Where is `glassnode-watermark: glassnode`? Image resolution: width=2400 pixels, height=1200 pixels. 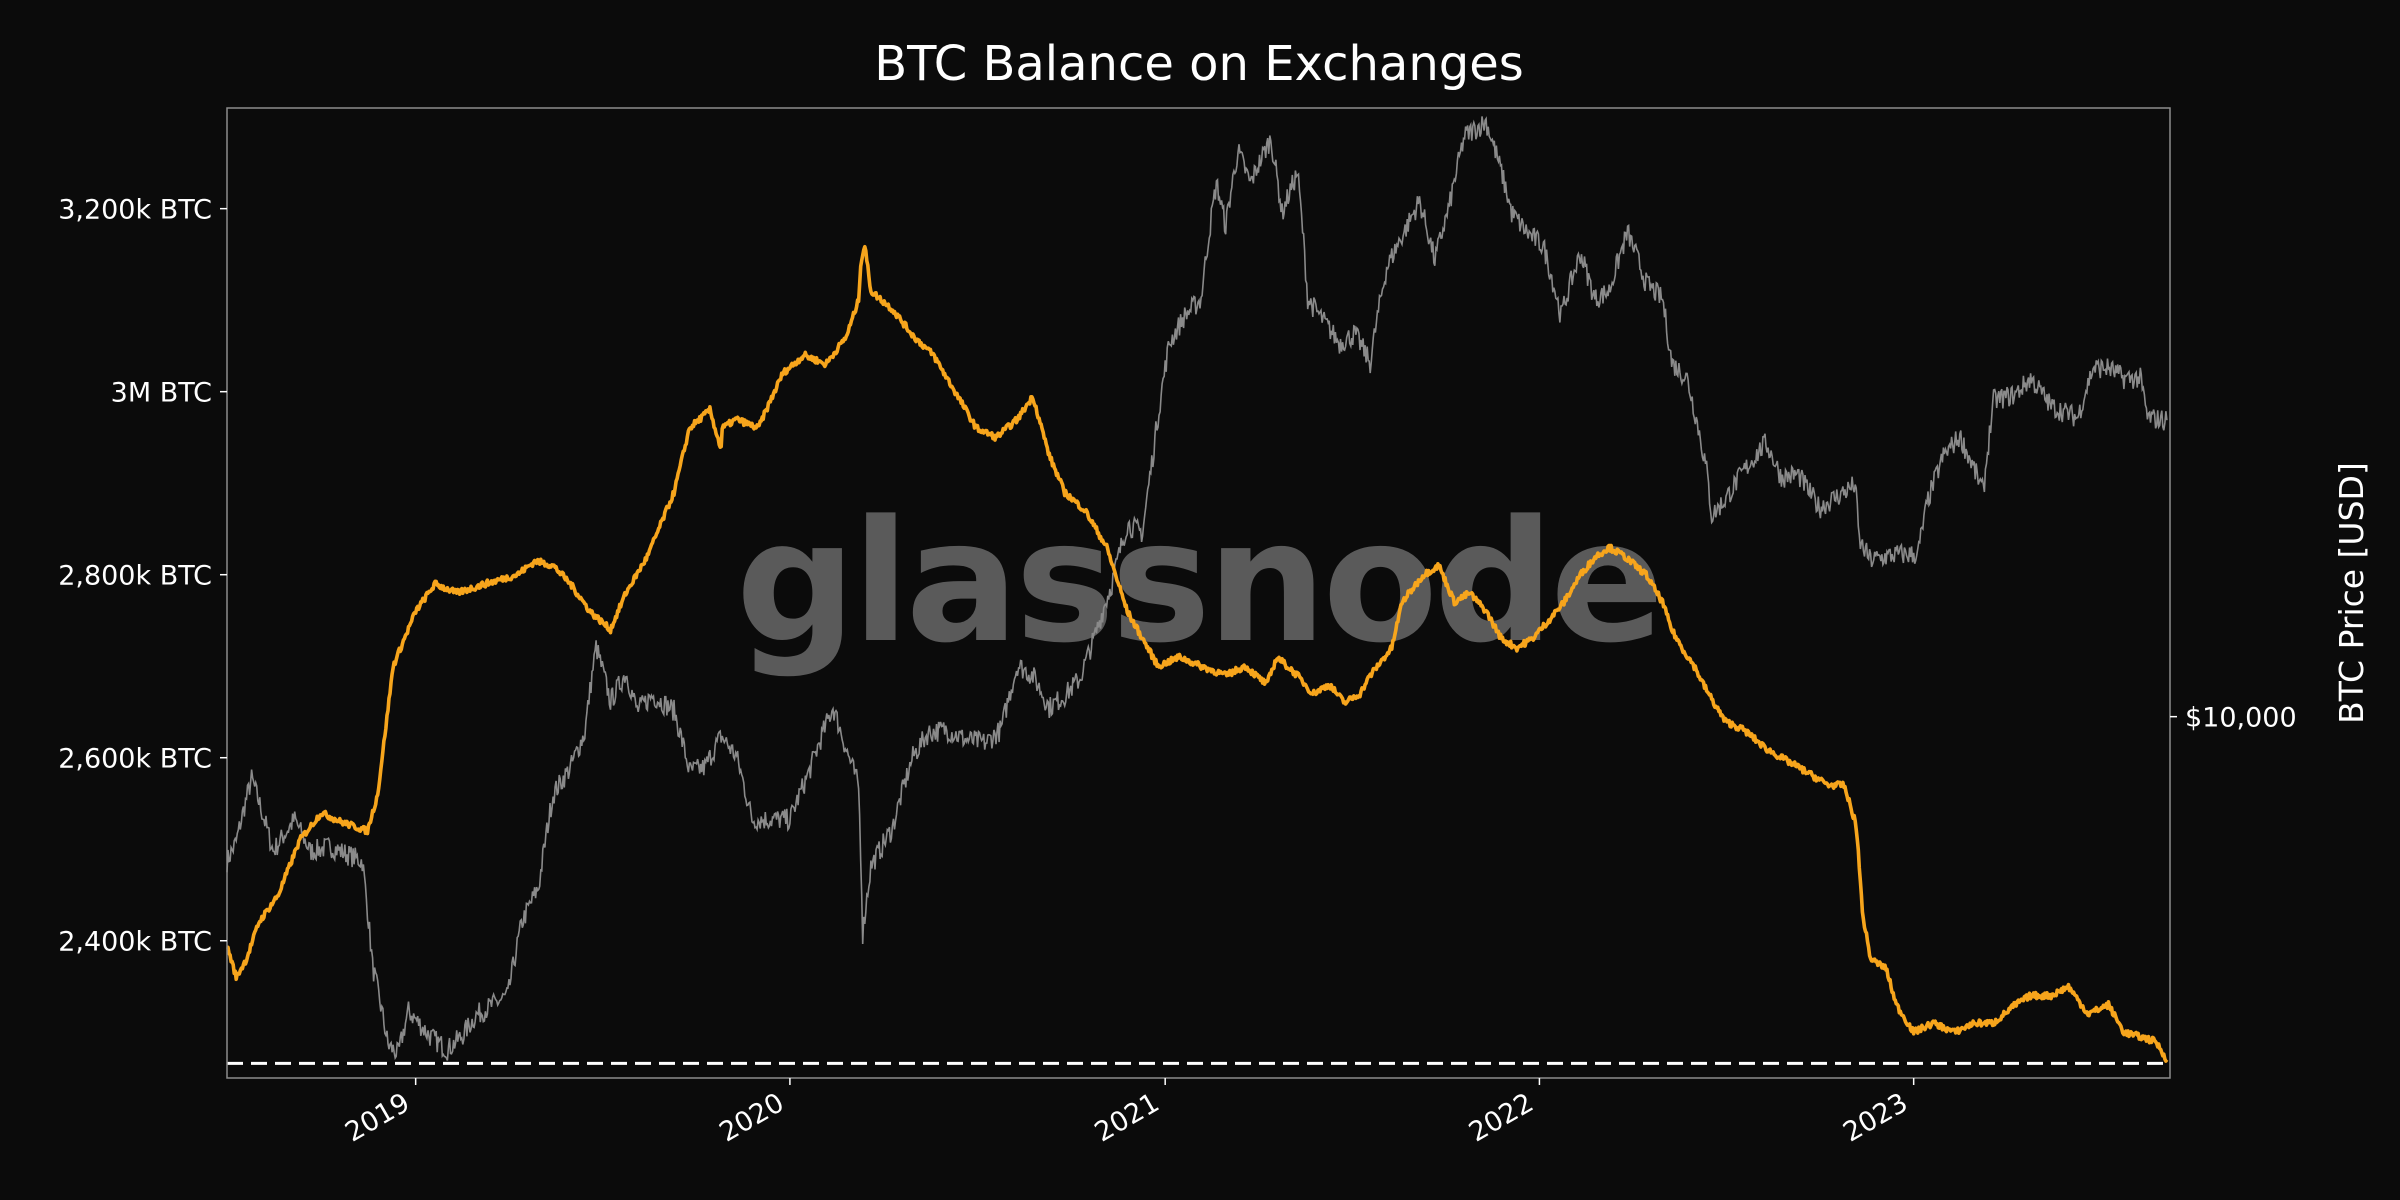 glassnode-watermark: glassnode is located at coordinates (1198, 582).